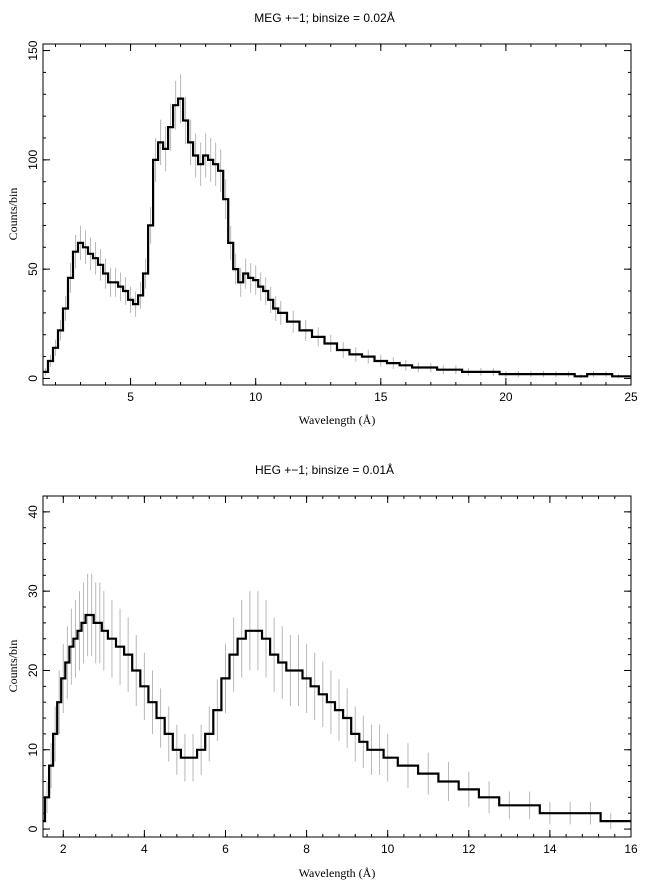  What do you see at coordinates (631, 397) in the screenshot?
I see `x-tick-label: 25` at bounding box center [631, 397].